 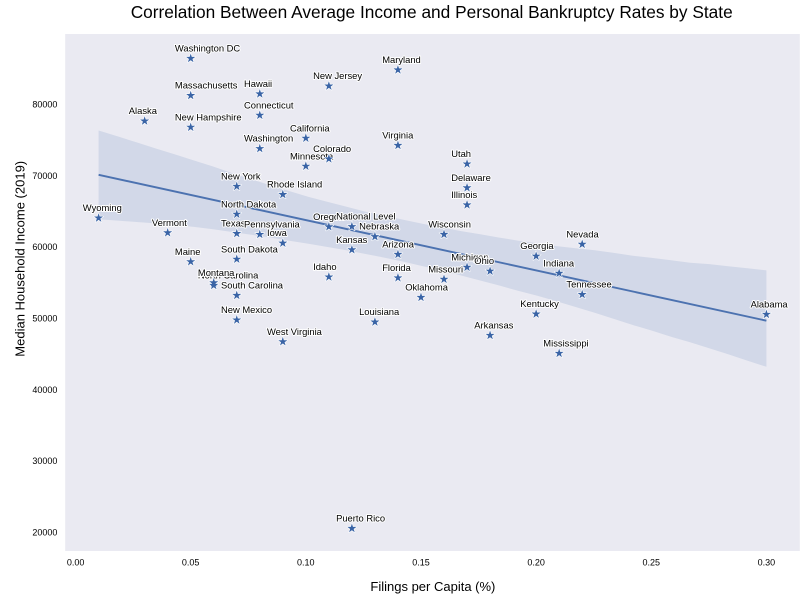 What do you see at coordinates (427, 287) in the screenshot?
I see `svg-text: Oklahoma` at bounding box center [427, 287].